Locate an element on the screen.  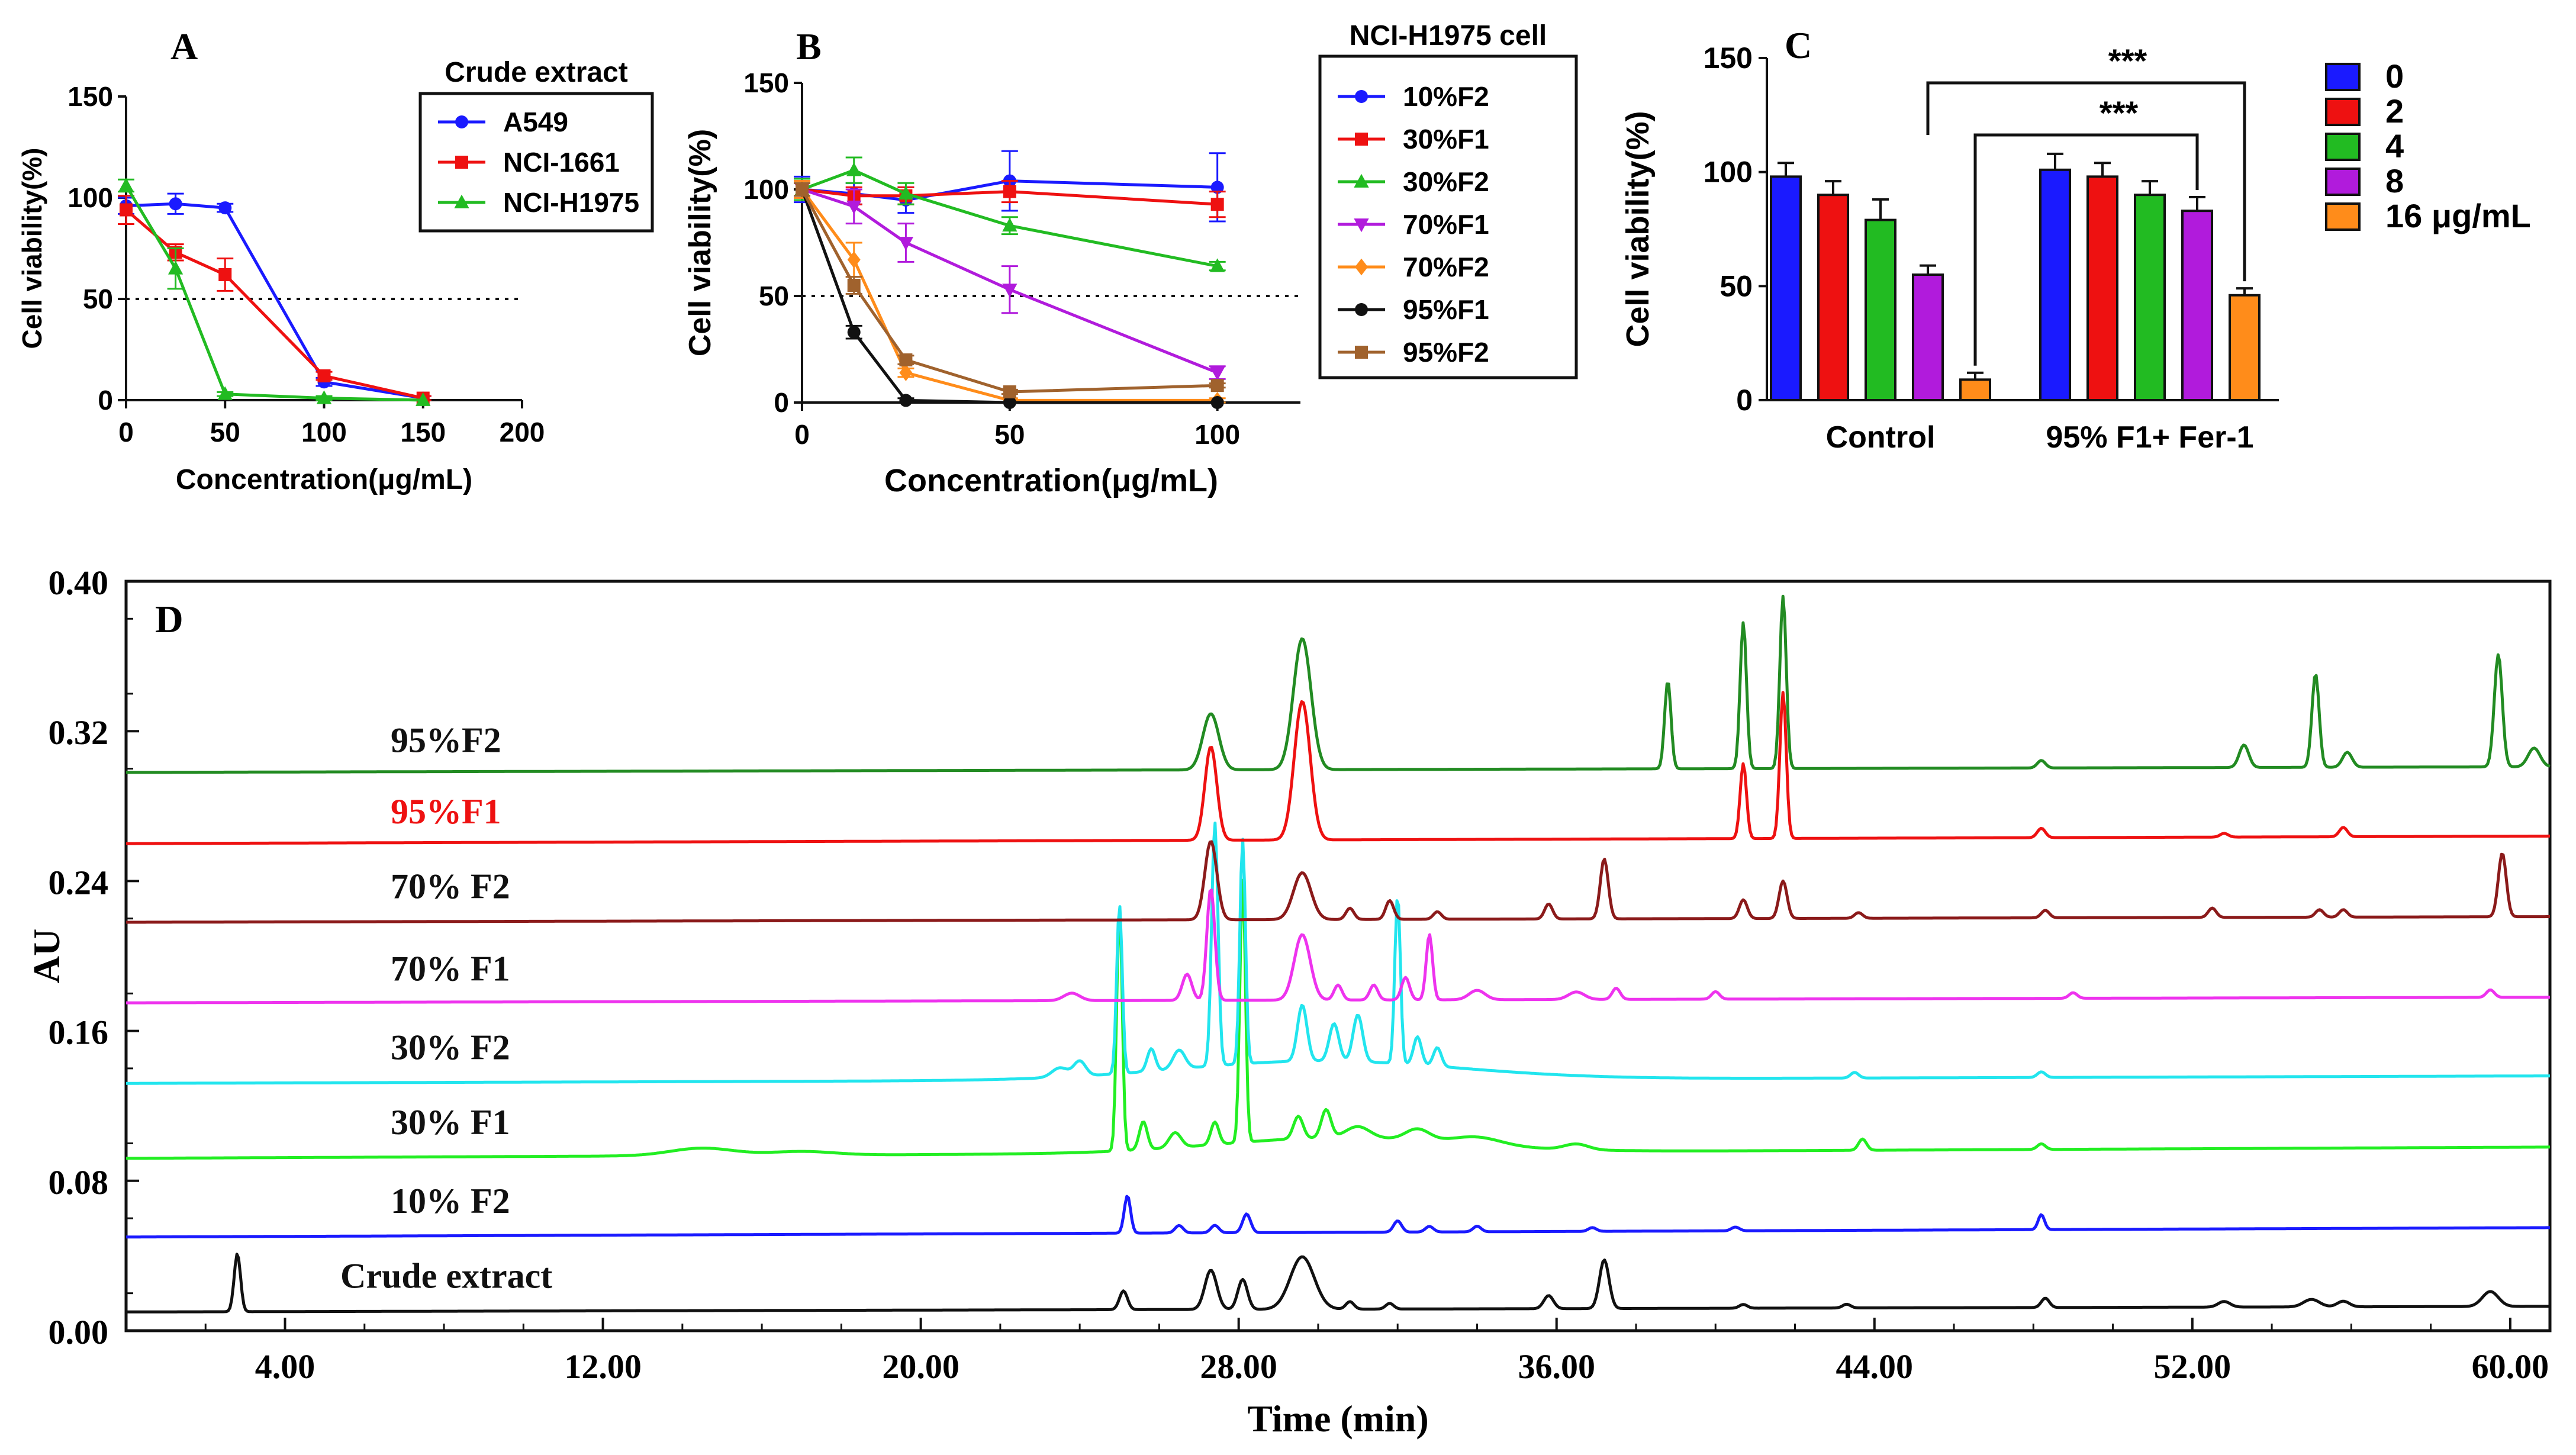
legend-label: 70%F1 is located at coordinates (1446, 224).